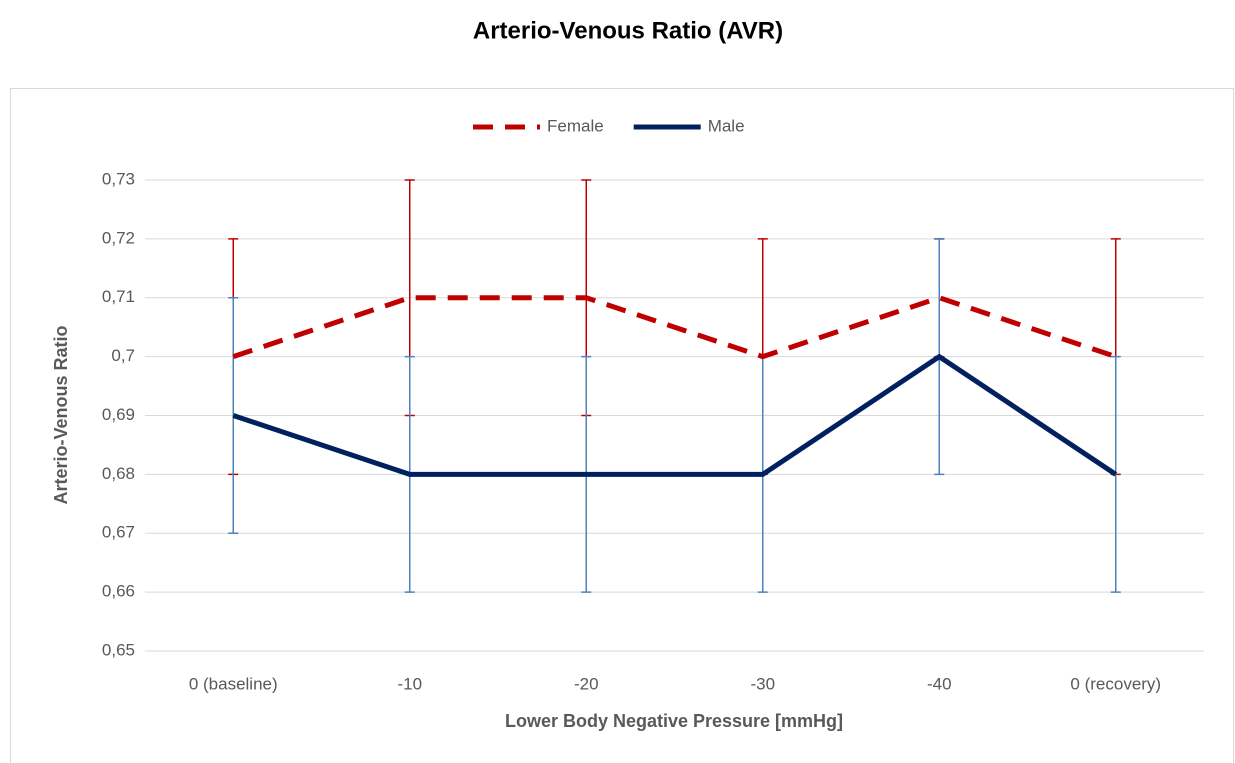 The image size is (1235, 763). Describe the element at coordinates (118, 649) in the screenshot. I see `y-tick-label: 0,65` at that location.